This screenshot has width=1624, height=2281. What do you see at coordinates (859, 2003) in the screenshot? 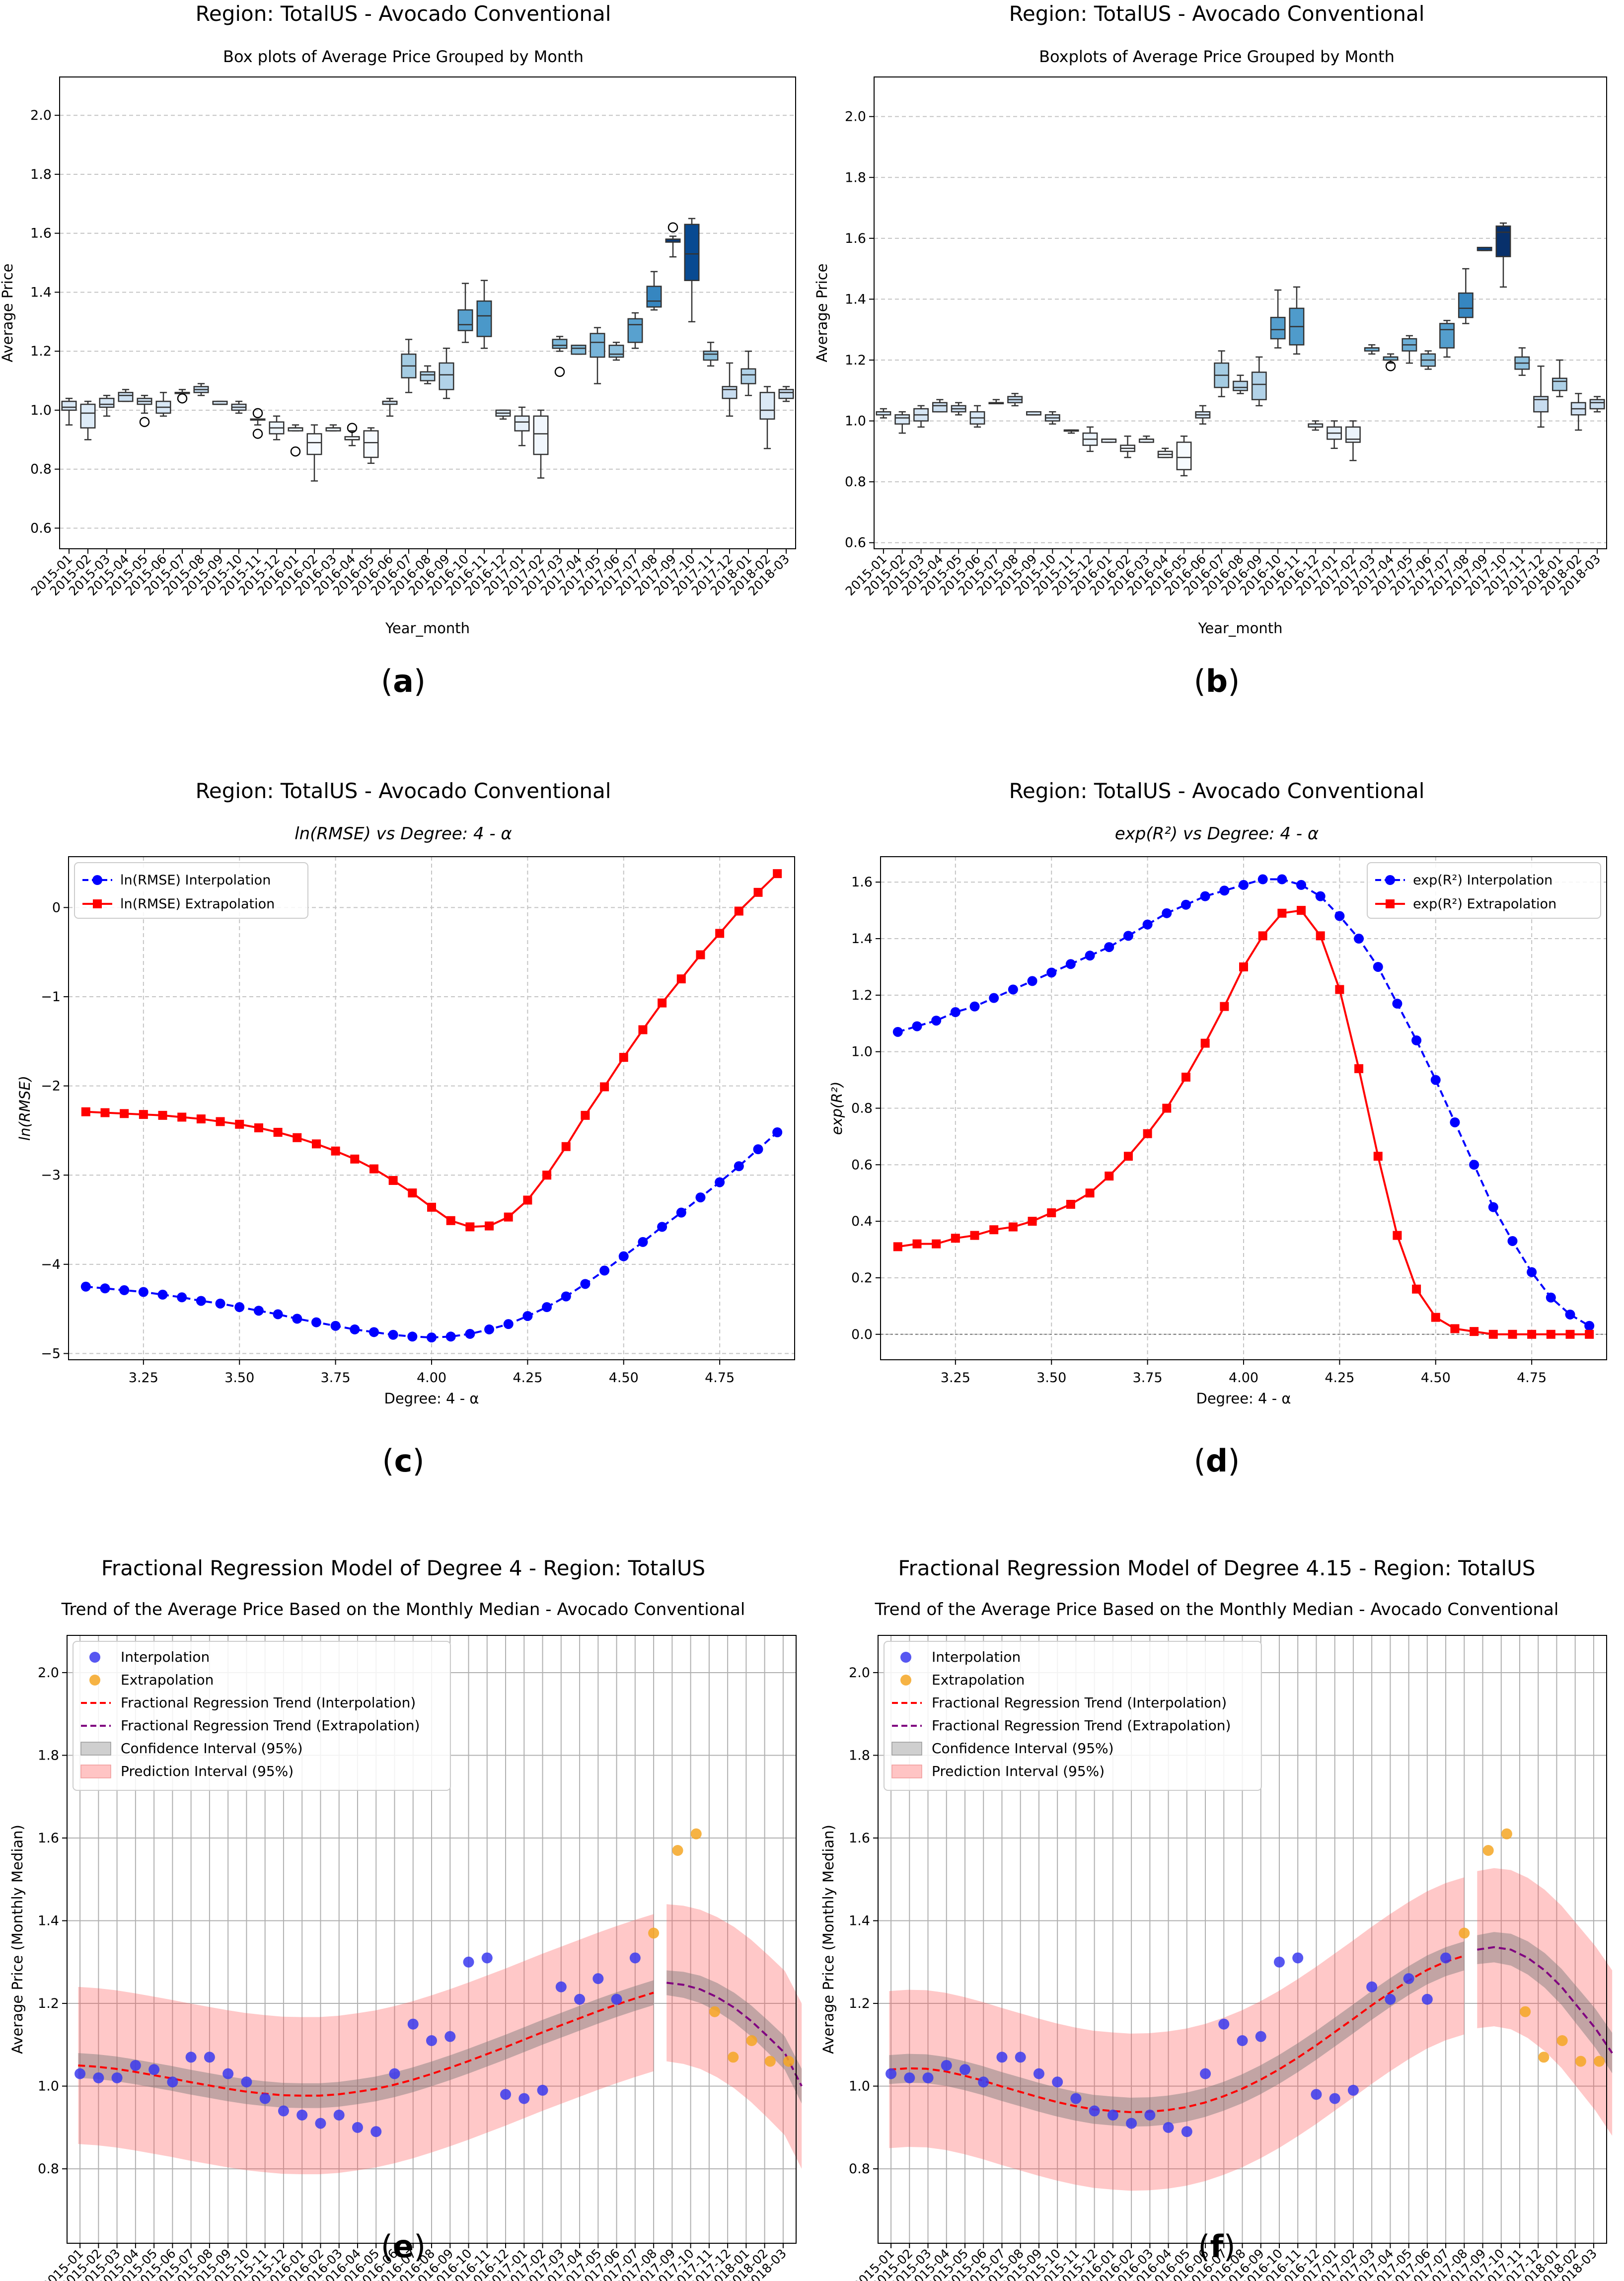
I see `y-tick-label: 1.2` at bounding box center [859, 2003].